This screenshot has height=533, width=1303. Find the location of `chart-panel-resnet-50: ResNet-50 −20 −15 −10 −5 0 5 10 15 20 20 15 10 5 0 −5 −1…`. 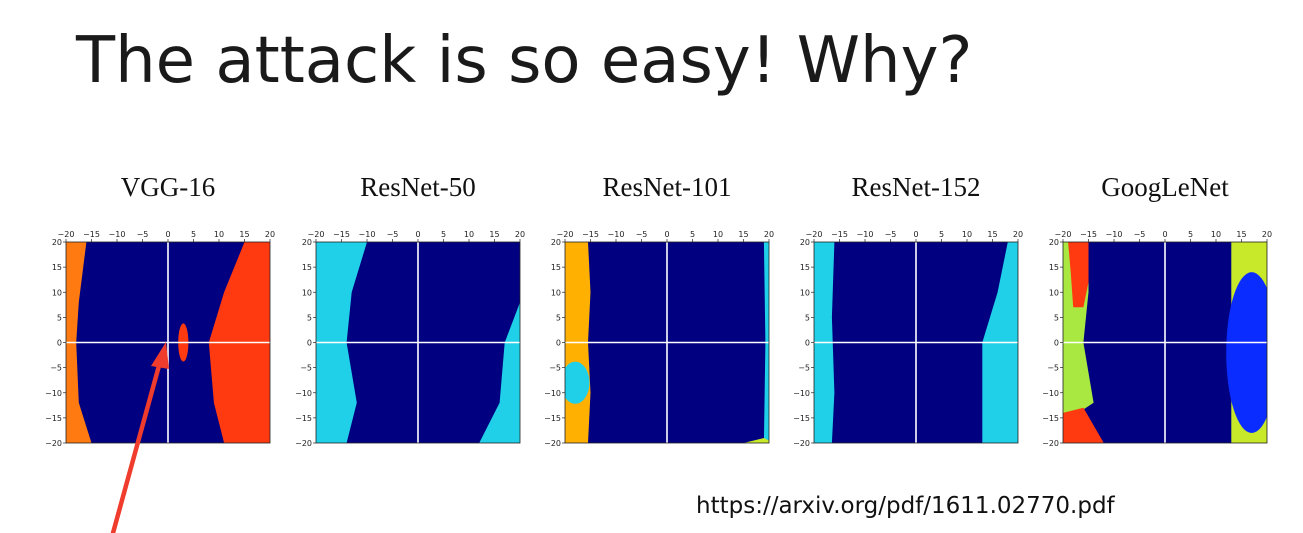

chart-panel-resnet-50: ResNet-50 −20 −15 −10 −5 0 5 10 15 20 20 15 10 5 0 −5 −1… is located at coordinates (410, 310).